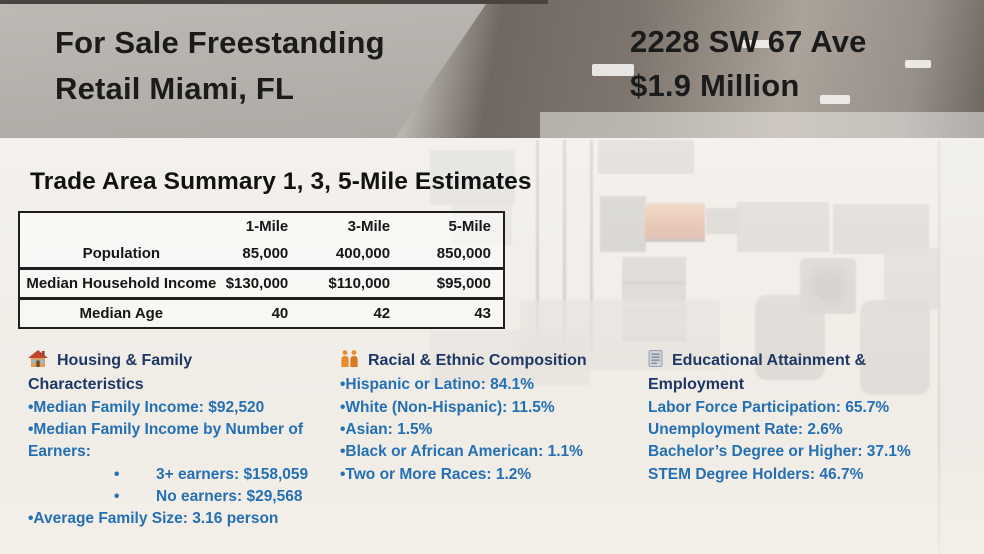 This screenshot has height=554, width=984. I want to click on document-icon, so click(655, 362).